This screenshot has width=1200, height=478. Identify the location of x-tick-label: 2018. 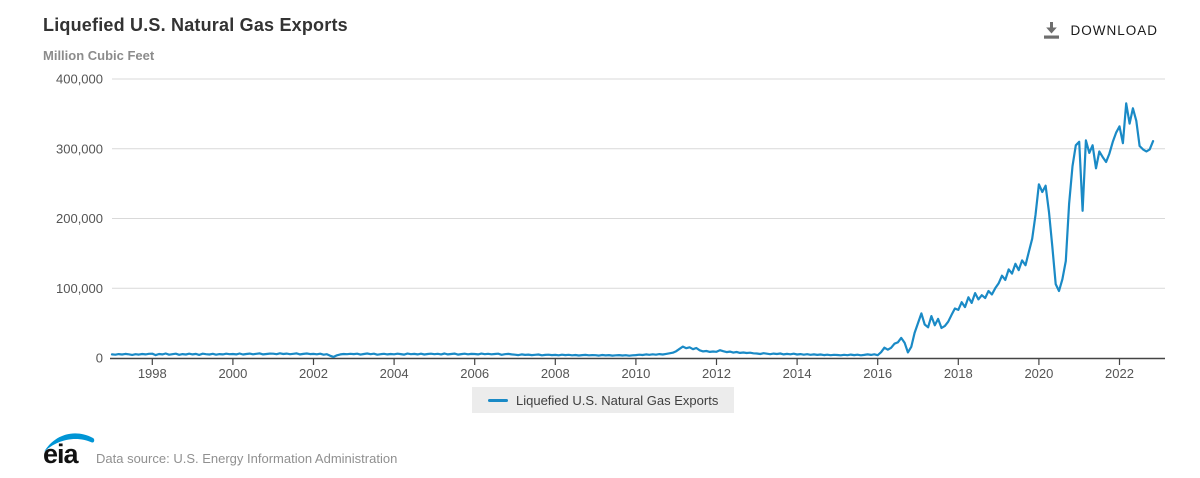
(958, 373).